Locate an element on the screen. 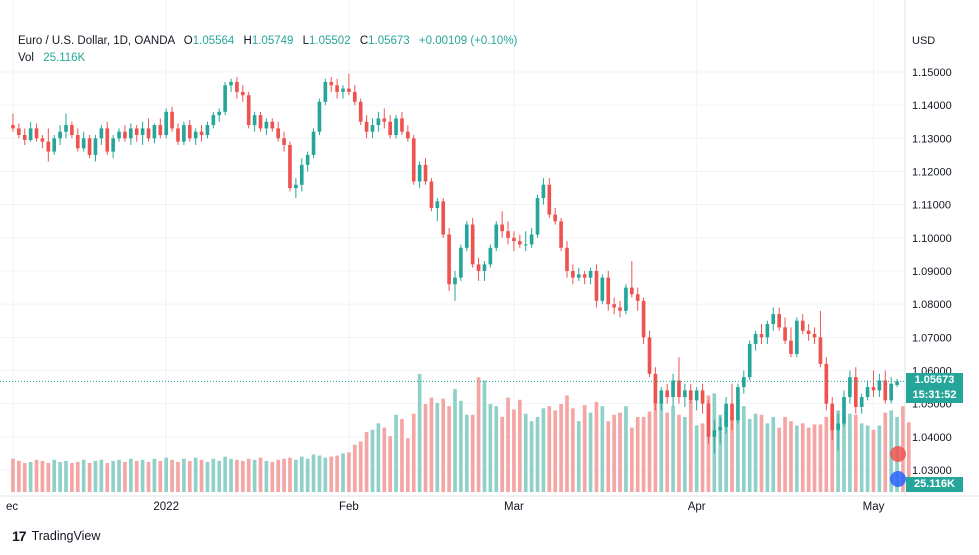  low-value: 1.05502 is located at coordinates (330, 41).